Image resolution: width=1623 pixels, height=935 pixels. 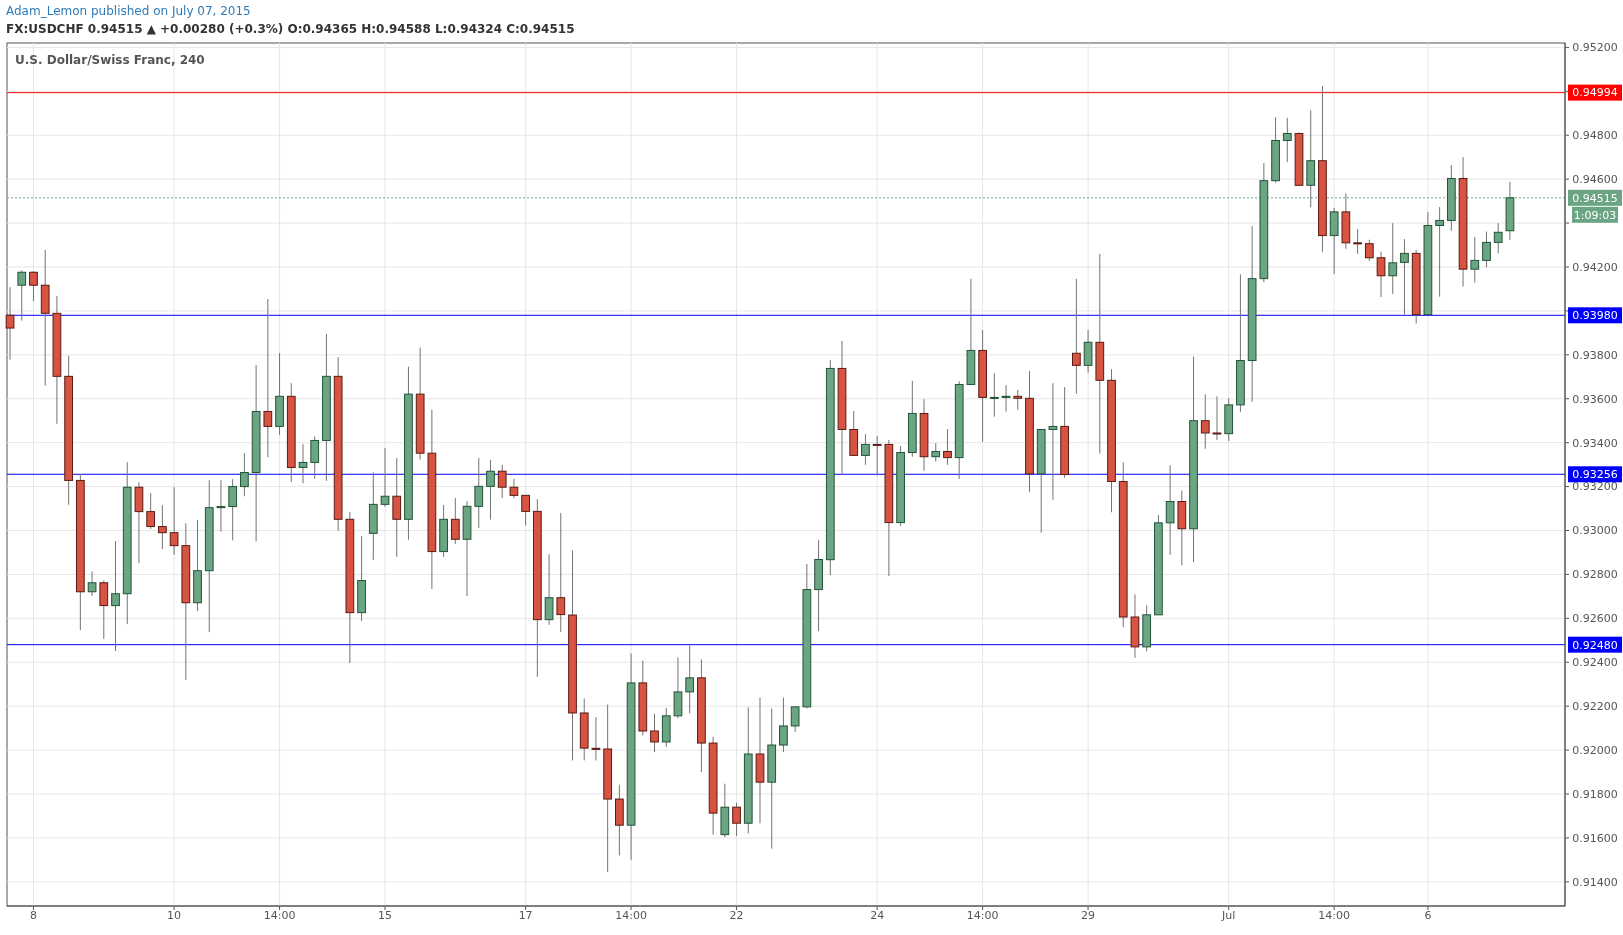 What do you see at coordinates (1595, 179) in the screenshot?
I see `y-tick-label: 0.94600` at bounding box center [1595, 179].